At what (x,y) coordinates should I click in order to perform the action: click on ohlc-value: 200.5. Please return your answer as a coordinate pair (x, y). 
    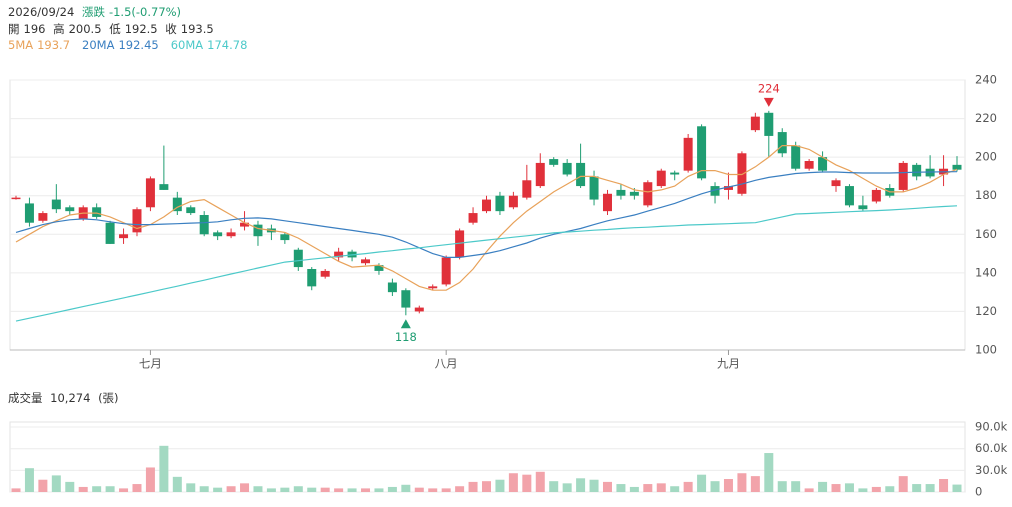
    Looking at the image, I should click on (85, 29).